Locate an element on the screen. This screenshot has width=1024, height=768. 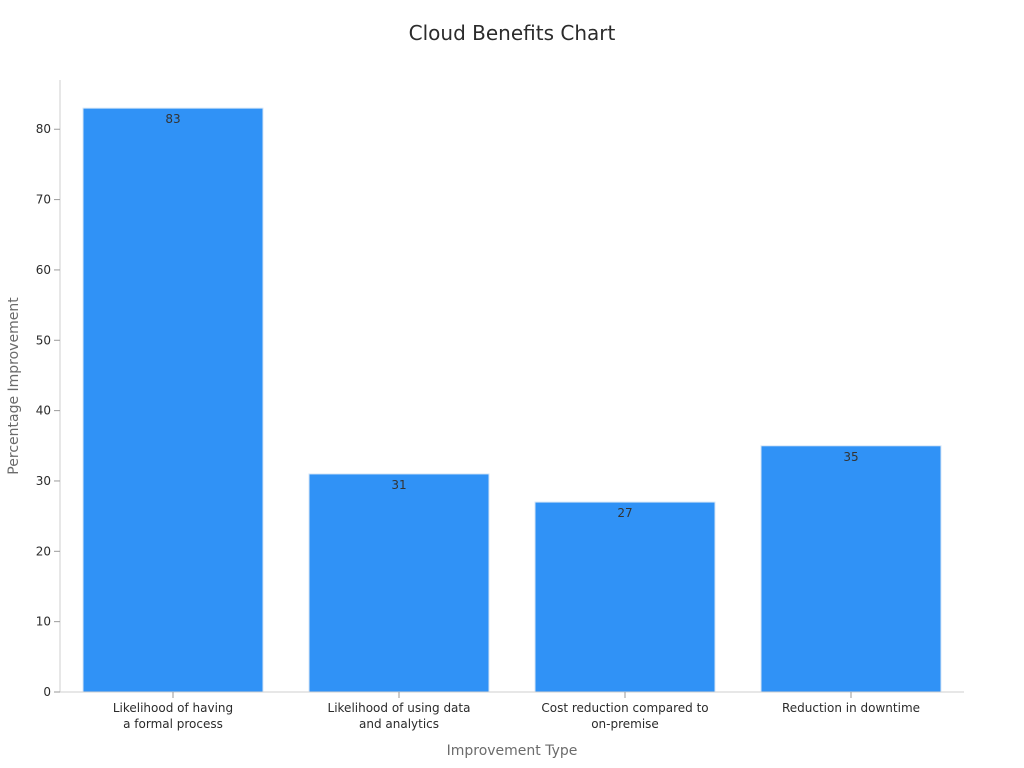
y-axis-ticks: 0 10 20 30 40 50 60 70 80 is located at coordinates (48, 410).